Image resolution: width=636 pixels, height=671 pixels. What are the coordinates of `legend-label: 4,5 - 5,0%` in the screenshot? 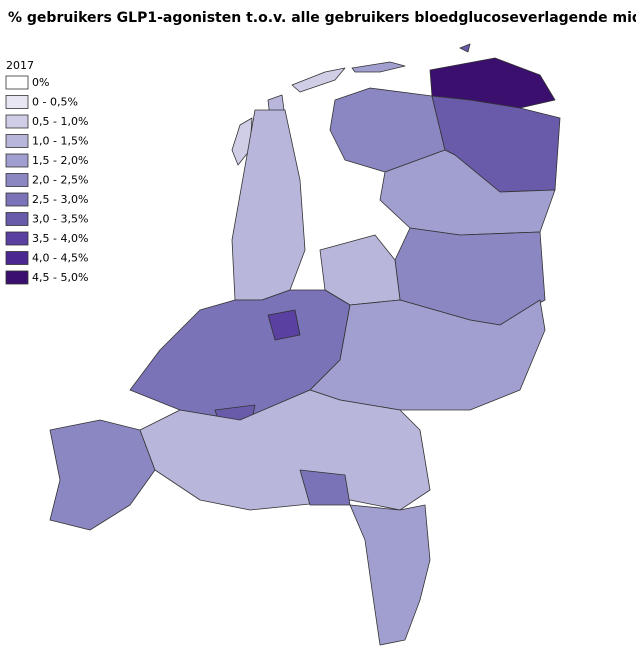 It's located at (60, 277).